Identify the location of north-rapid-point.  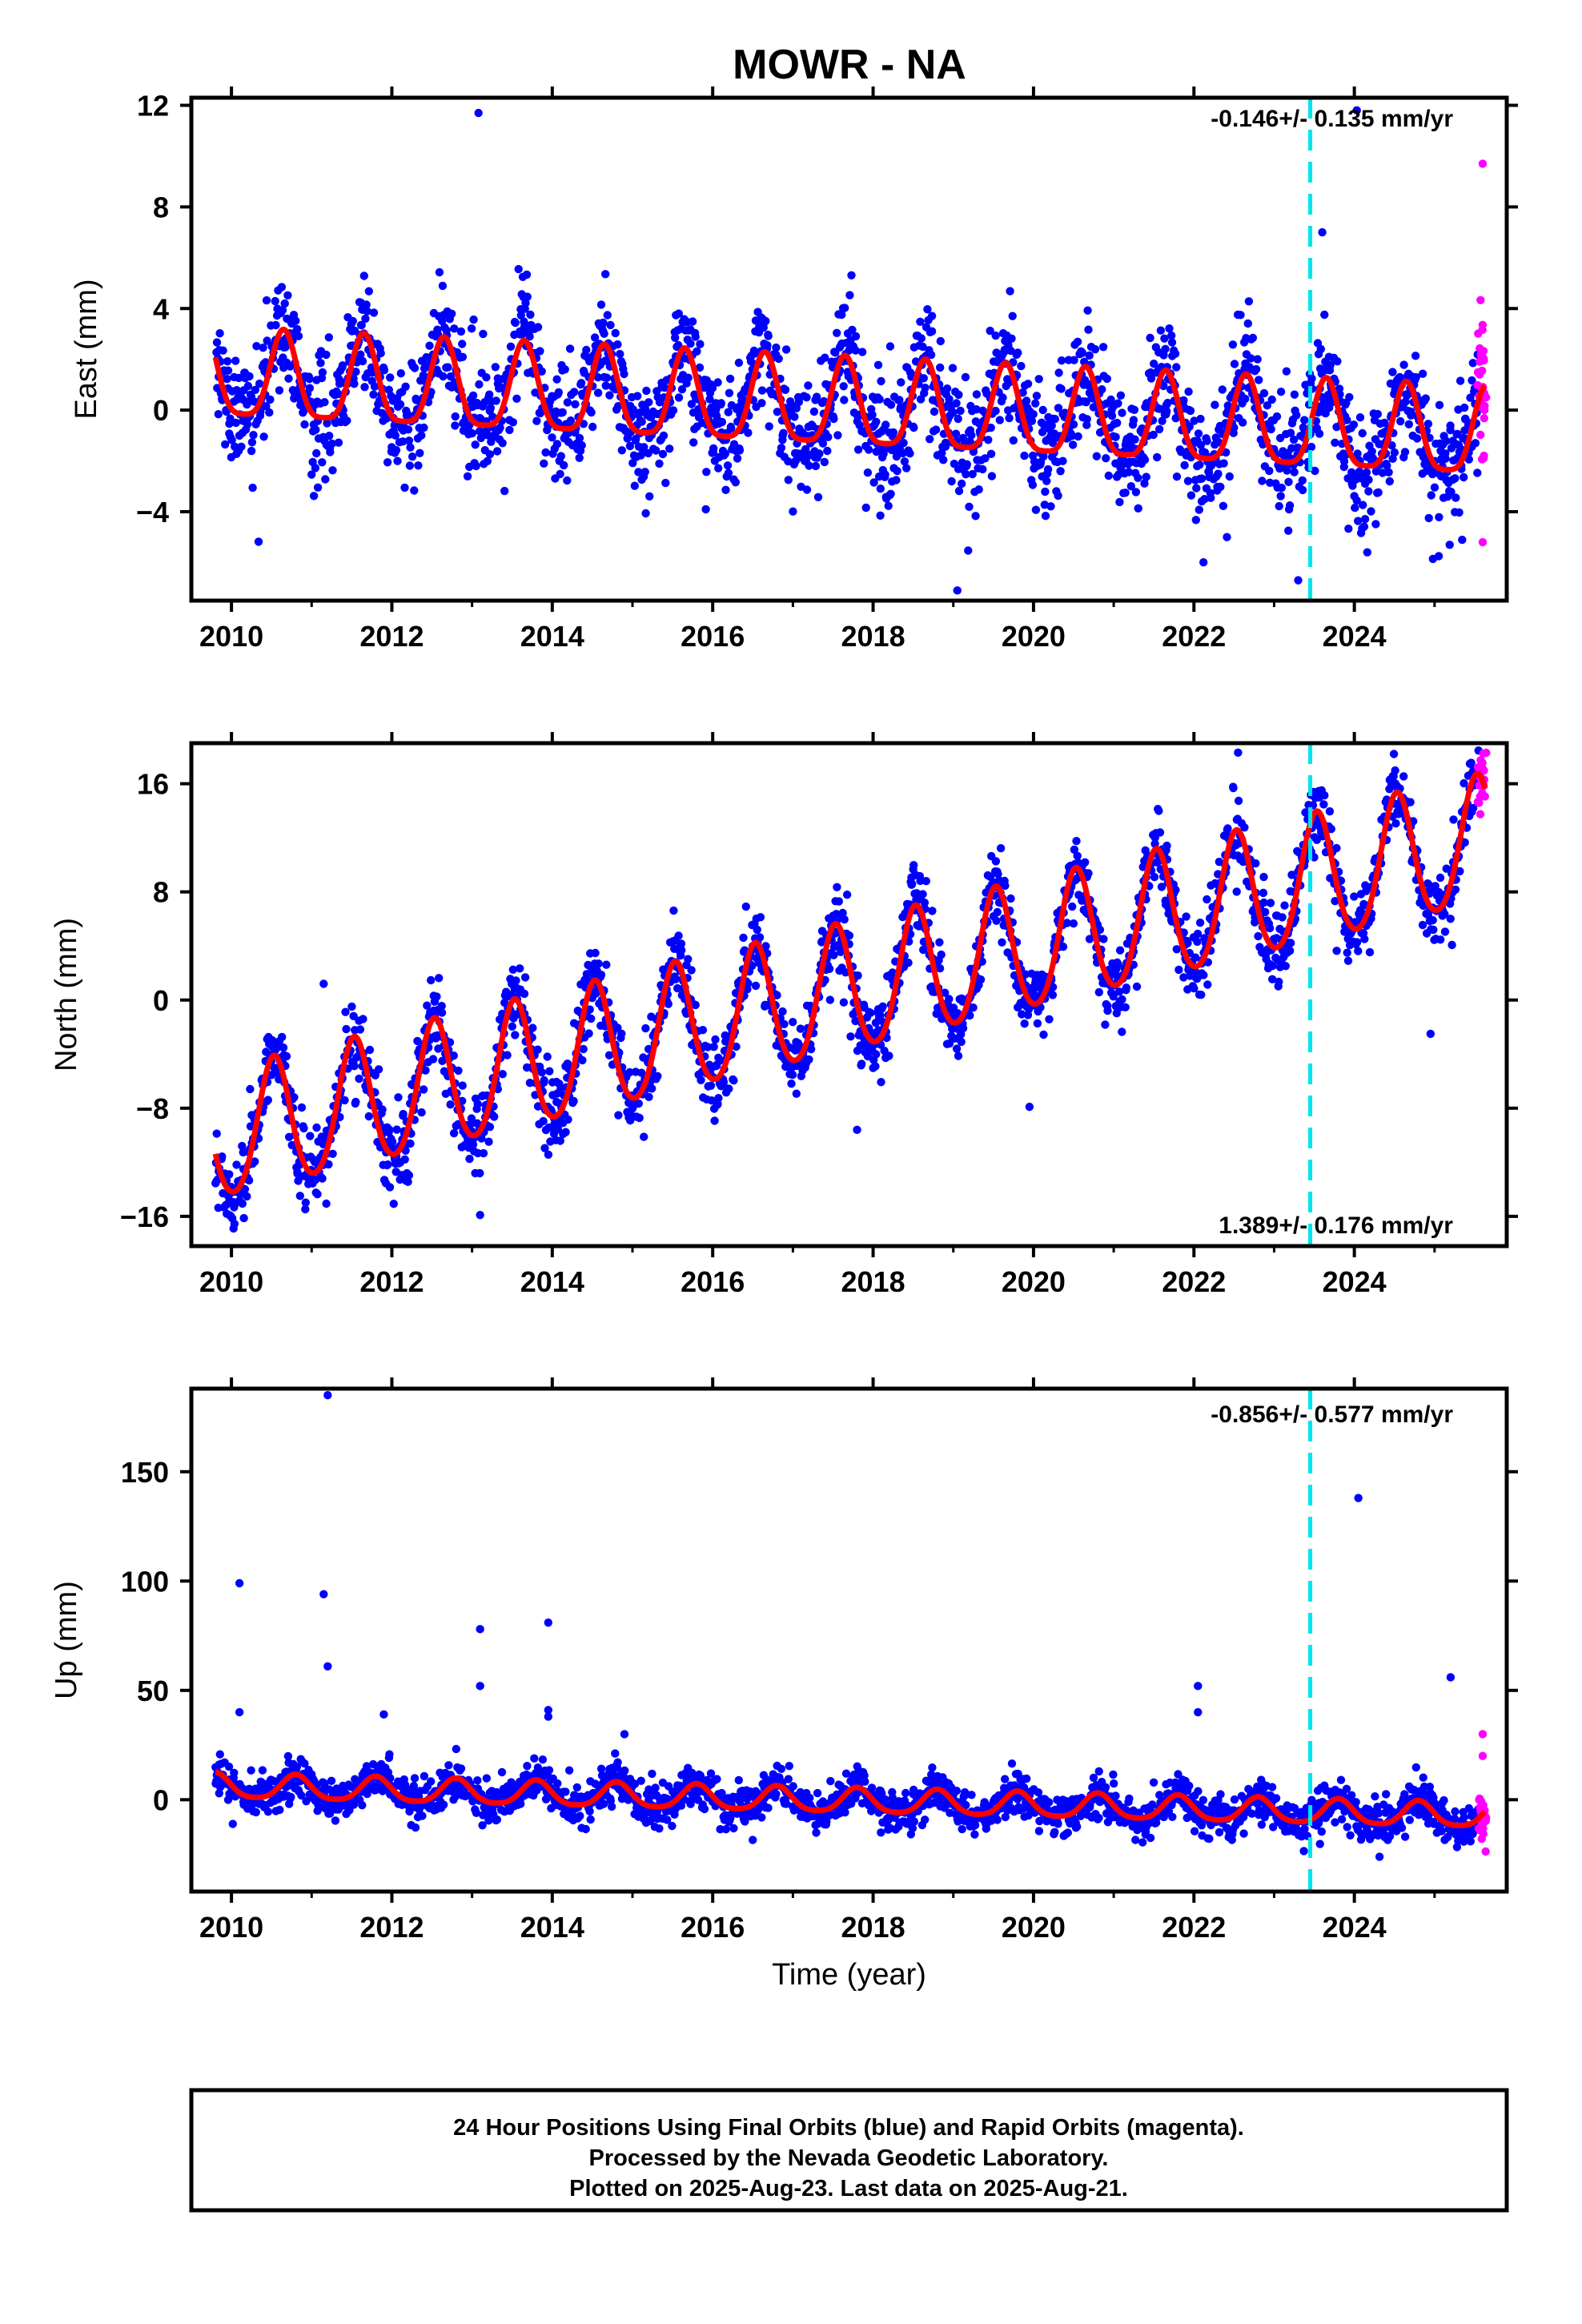
(1480, 814).